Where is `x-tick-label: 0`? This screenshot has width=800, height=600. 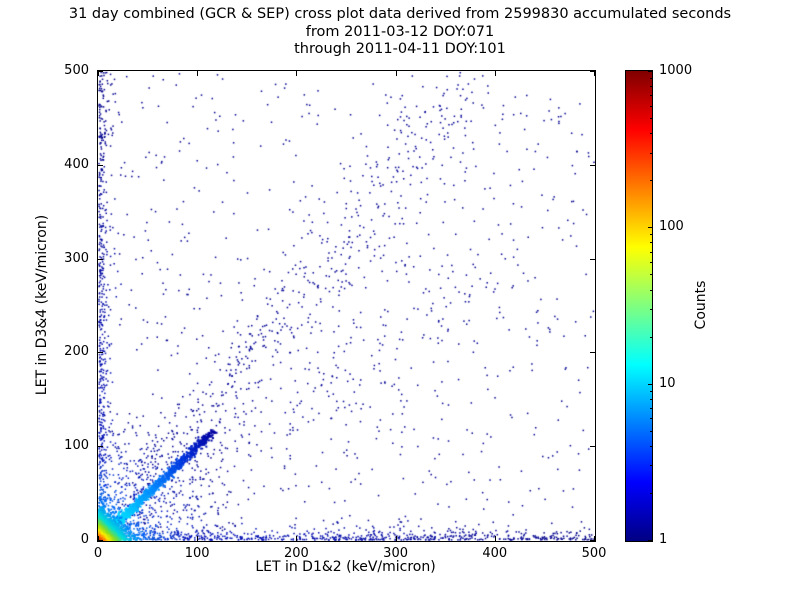
x-tick-label: 0 is located at coordinates (98, 553).